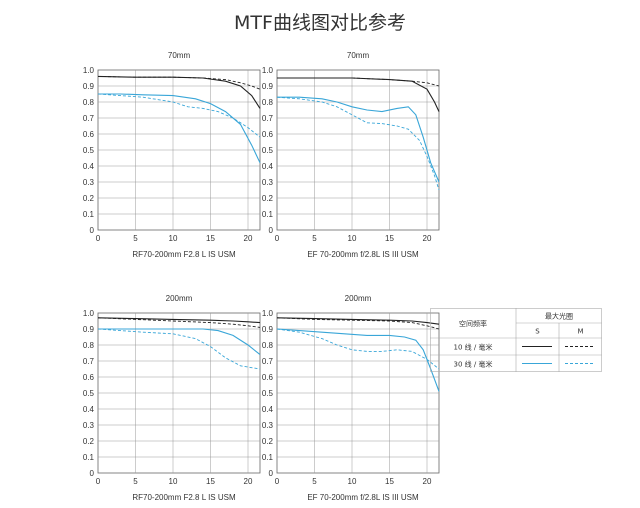 The height and width of the screenshot is (508, 640). I want to click on legend-col-m: M, so click(580, 332).